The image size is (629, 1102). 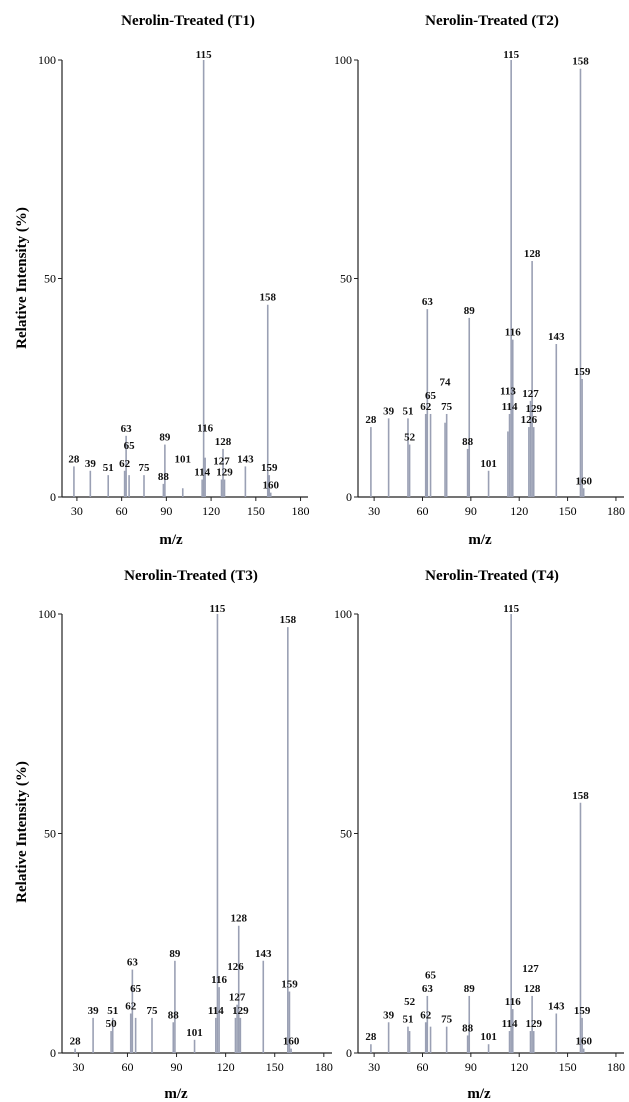 I want to click on x-axis-label-t3: m/z, so click(x=176, y=1094).